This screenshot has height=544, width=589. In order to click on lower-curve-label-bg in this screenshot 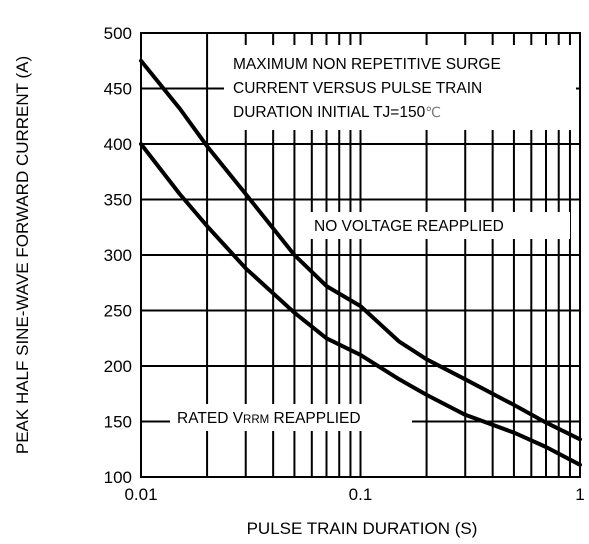, I will do `click(291, 417)`.